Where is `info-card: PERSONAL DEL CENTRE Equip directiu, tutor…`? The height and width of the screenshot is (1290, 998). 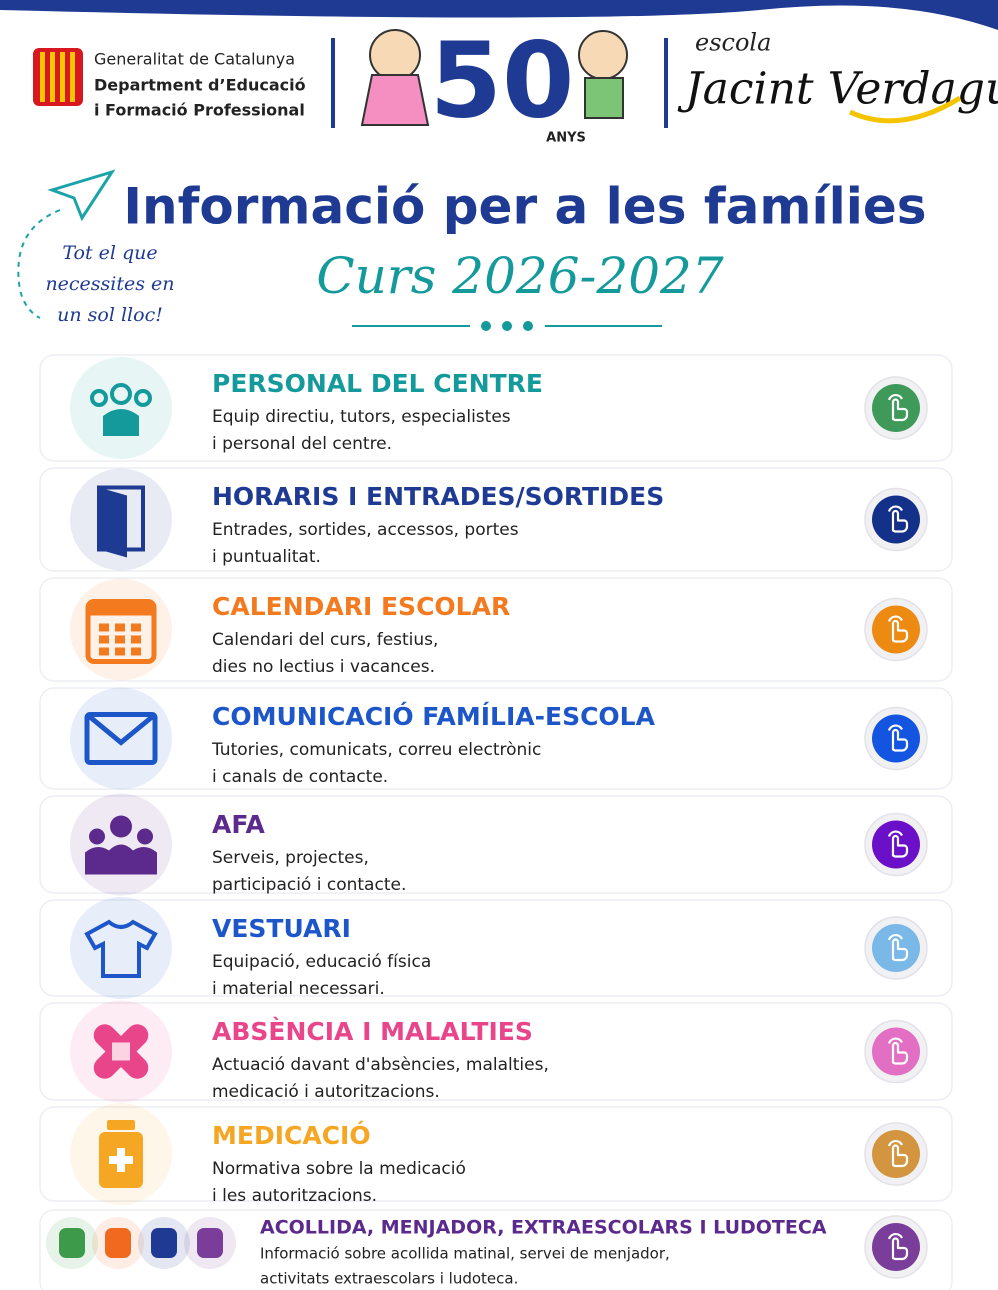 info-card: PERSONAL DEL CENTRE Equip directiu, tutor… is located at coordinates (496, 408).